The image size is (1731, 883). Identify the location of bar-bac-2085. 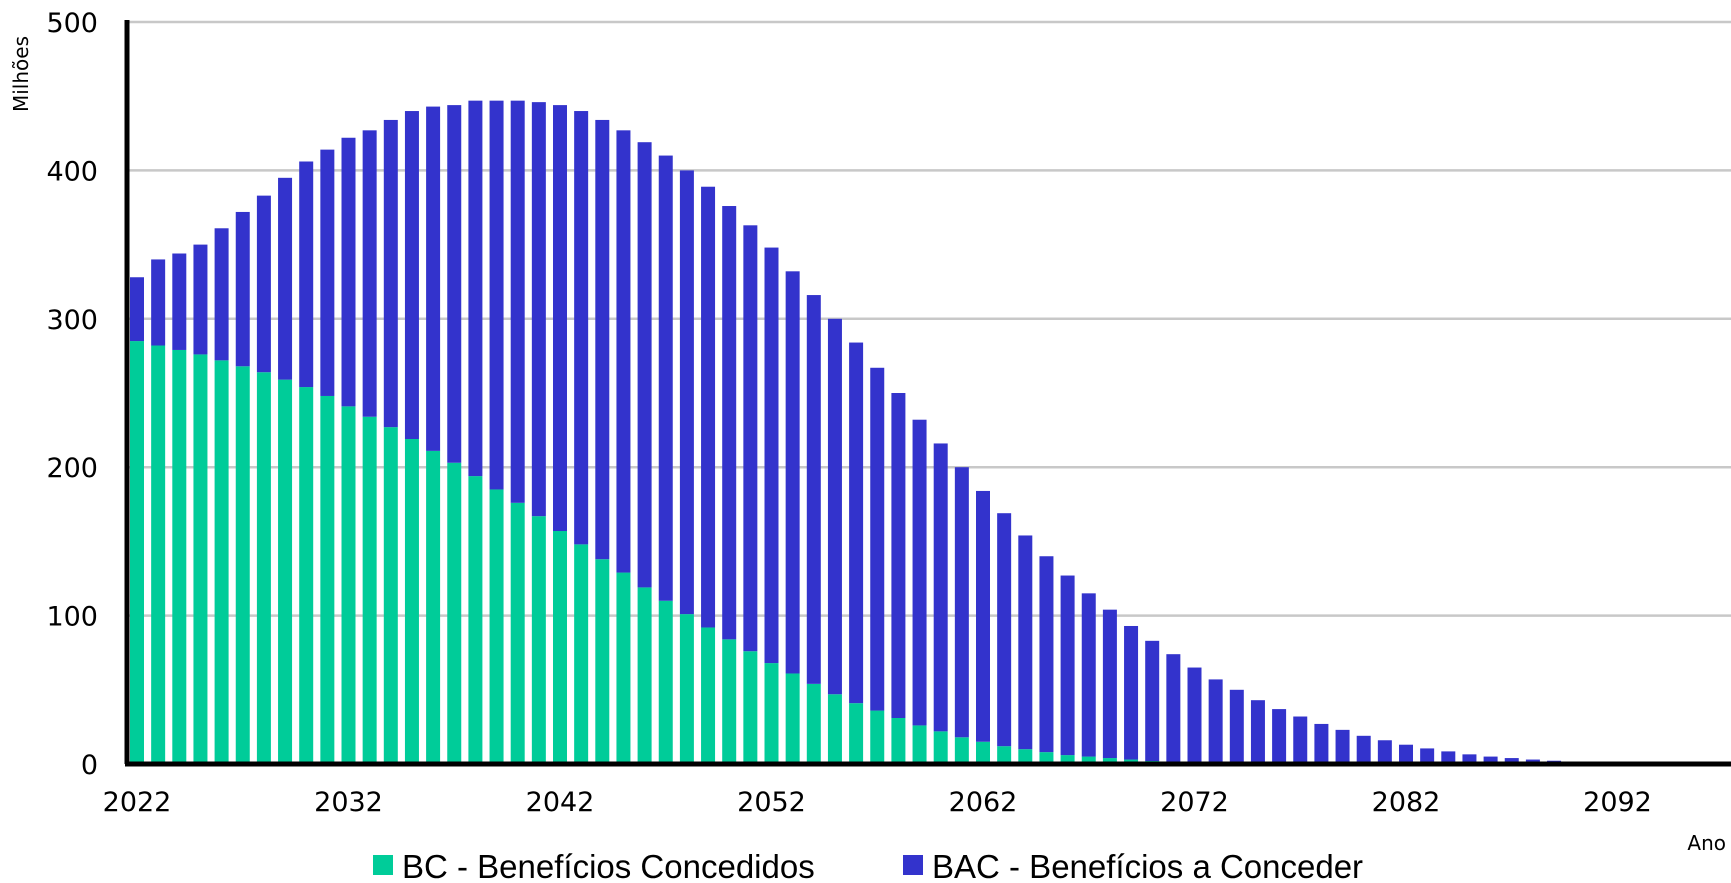
(1469, 759).